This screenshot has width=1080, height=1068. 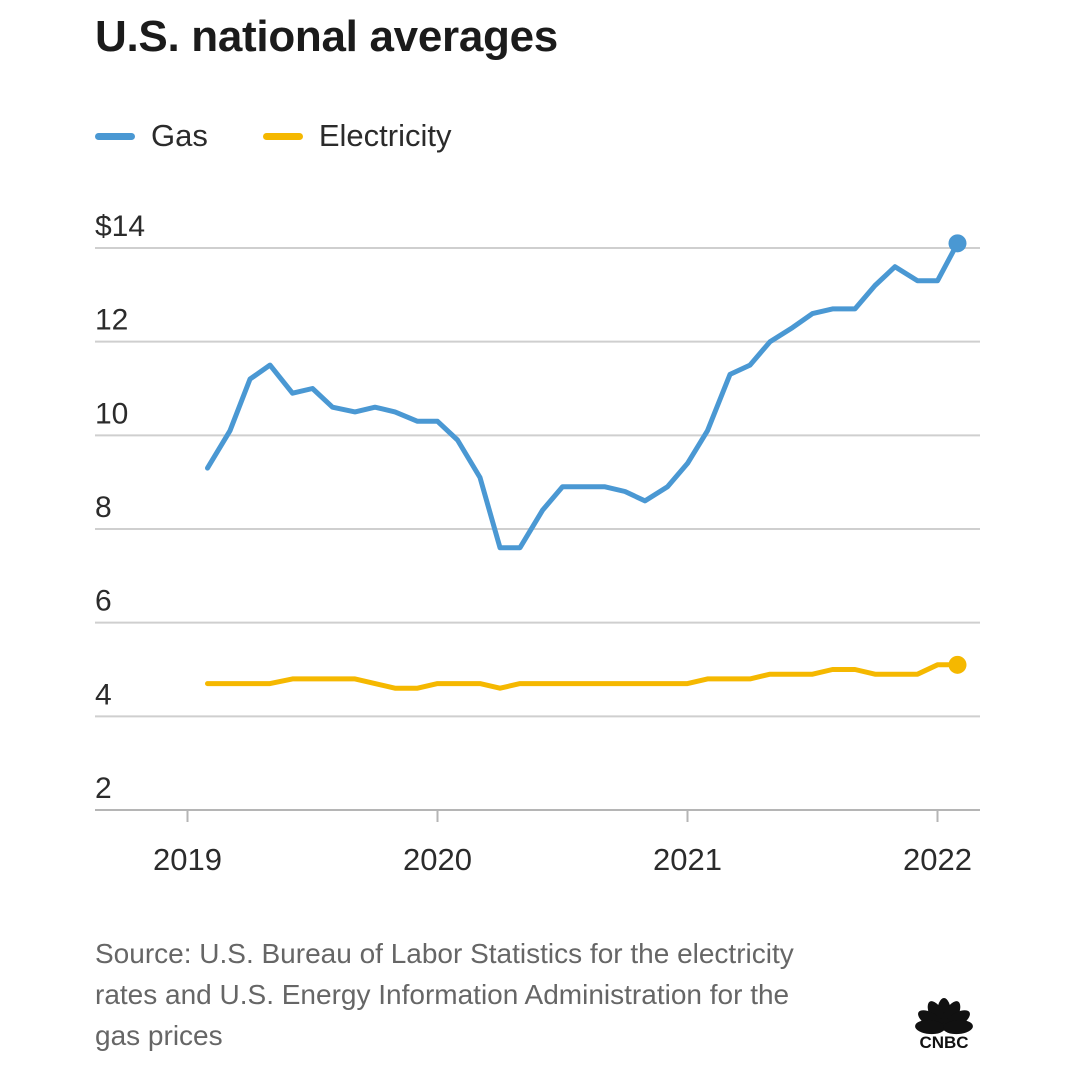 I want to click on y-tick-label: 2, so click(x=103, y=788).